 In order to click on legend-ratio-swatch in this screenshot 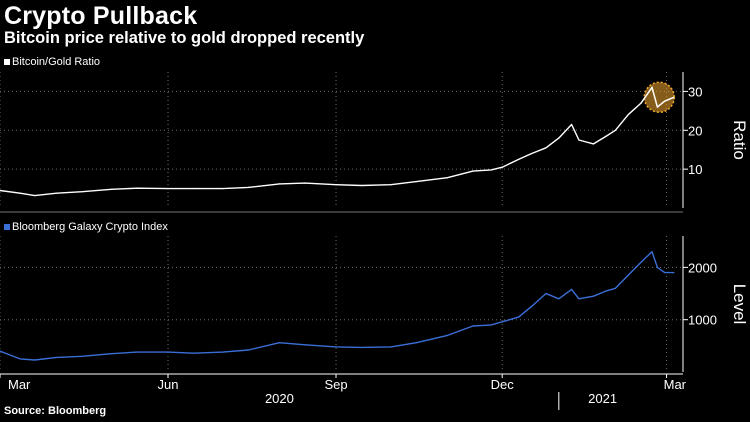, I will do `click(7, 62)`.